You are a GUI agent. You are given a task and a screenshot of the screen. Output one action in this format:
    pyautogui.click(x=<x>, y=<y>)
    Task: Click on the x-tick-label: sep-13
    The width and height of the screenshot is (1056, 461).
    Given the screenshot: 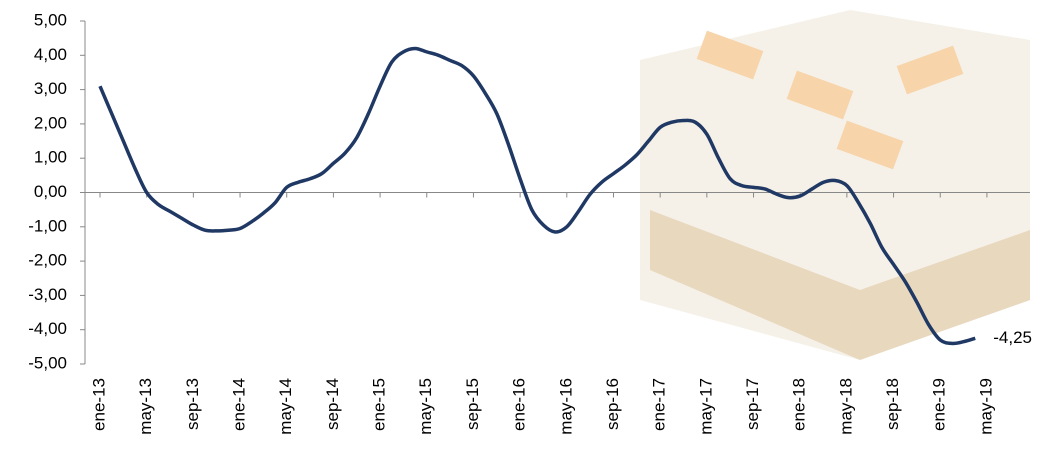 What is the action you would take?
    pyautogui.click(x=192, y=404)
    